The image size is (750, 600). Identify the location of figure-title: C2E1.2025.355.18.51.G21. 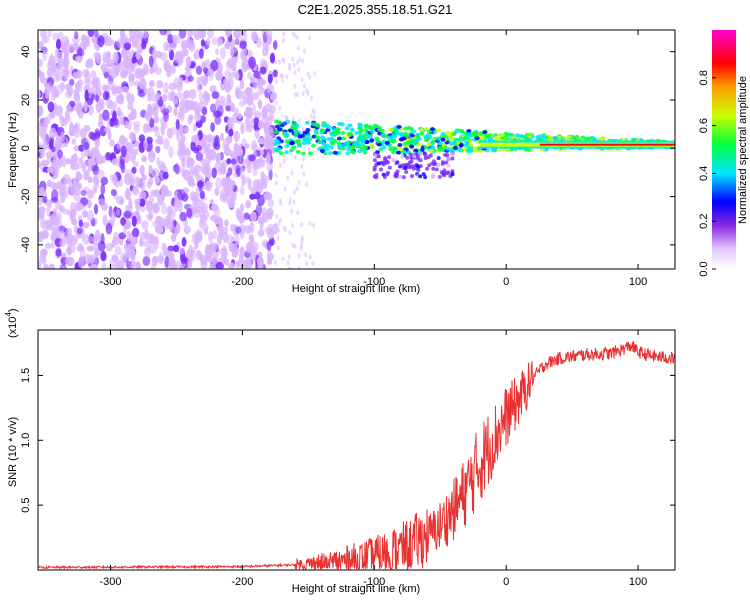
(375, 9).